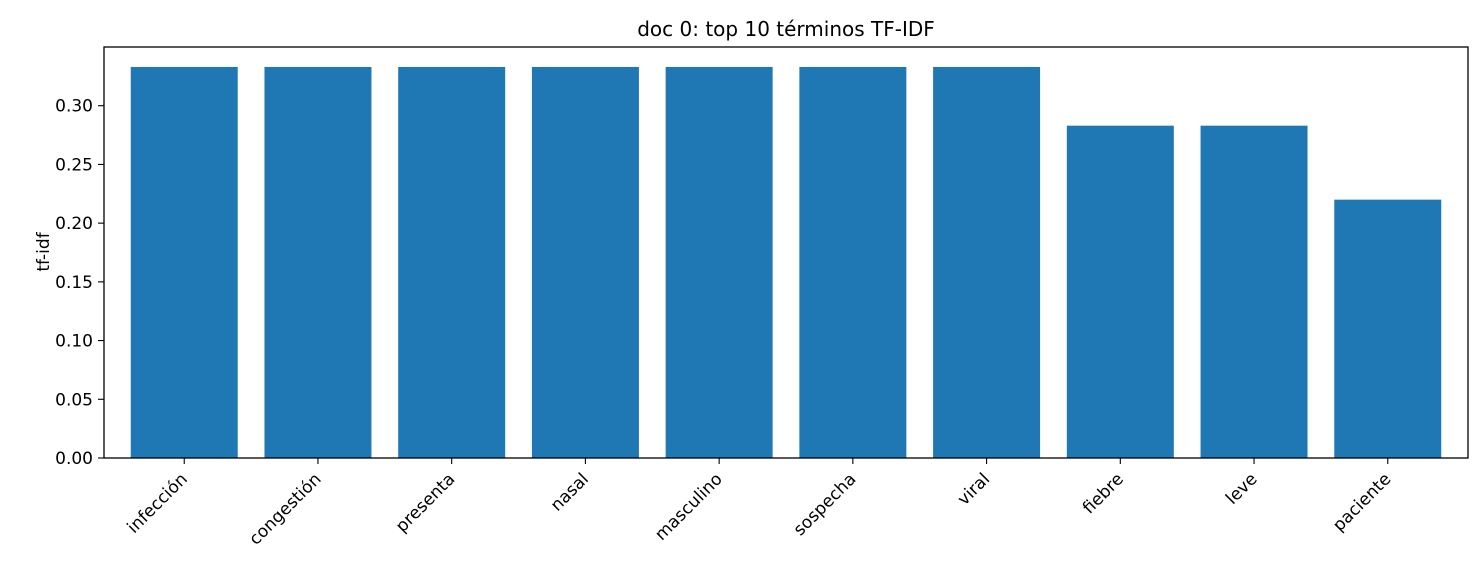 The height and width of the screenshot is (584, 1483). Describe the element at coordinates (853, 262) in the screenshot. I see `bar-sospecha` at that location.